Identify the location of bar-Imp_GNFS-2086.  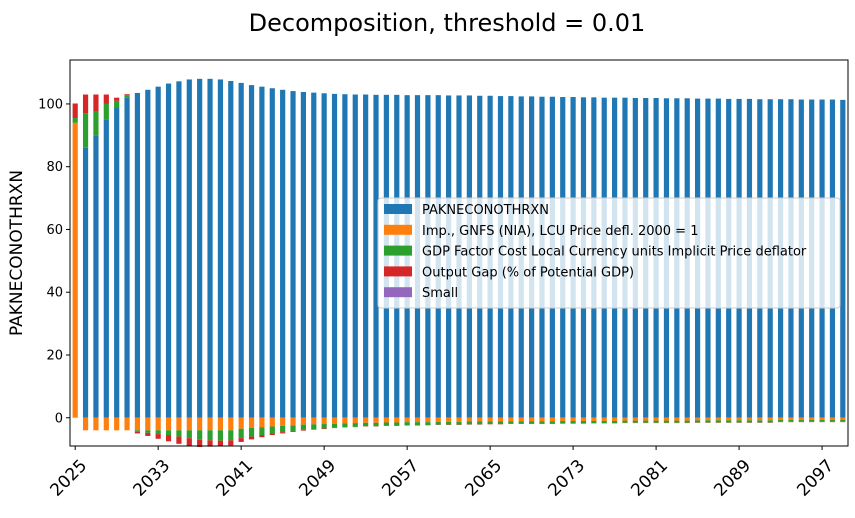
(707, 419).